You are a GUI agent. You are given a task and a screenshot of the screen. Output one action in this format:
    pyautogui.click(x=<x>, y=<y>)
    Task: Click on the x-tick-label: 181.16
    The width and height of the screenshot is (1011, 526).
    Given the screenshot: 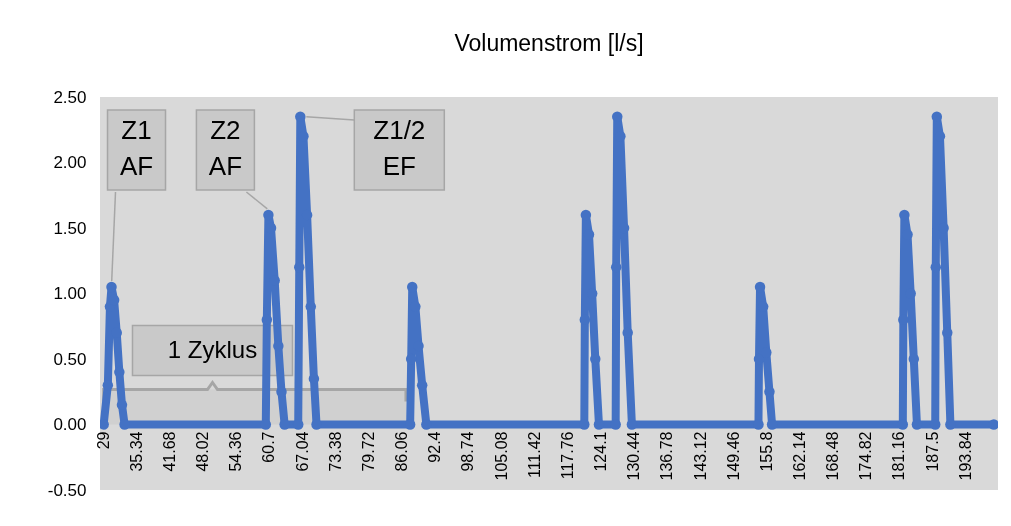 What is the action you would take?
    pyautogui.click(x=899, y=456)
    